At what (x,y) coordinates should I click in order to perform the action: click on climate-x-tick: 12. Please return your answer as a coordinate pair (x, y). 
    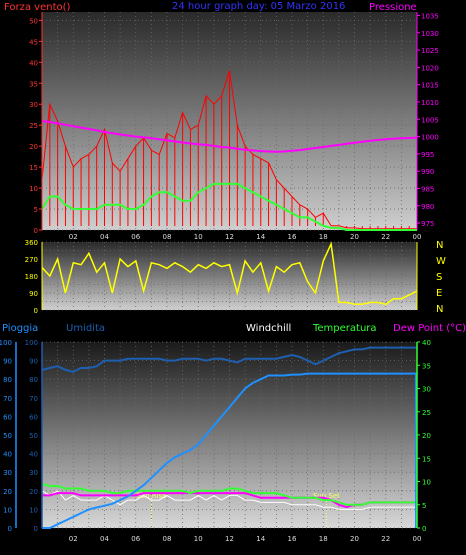
    Looking at the image, I should click on (229, 539).